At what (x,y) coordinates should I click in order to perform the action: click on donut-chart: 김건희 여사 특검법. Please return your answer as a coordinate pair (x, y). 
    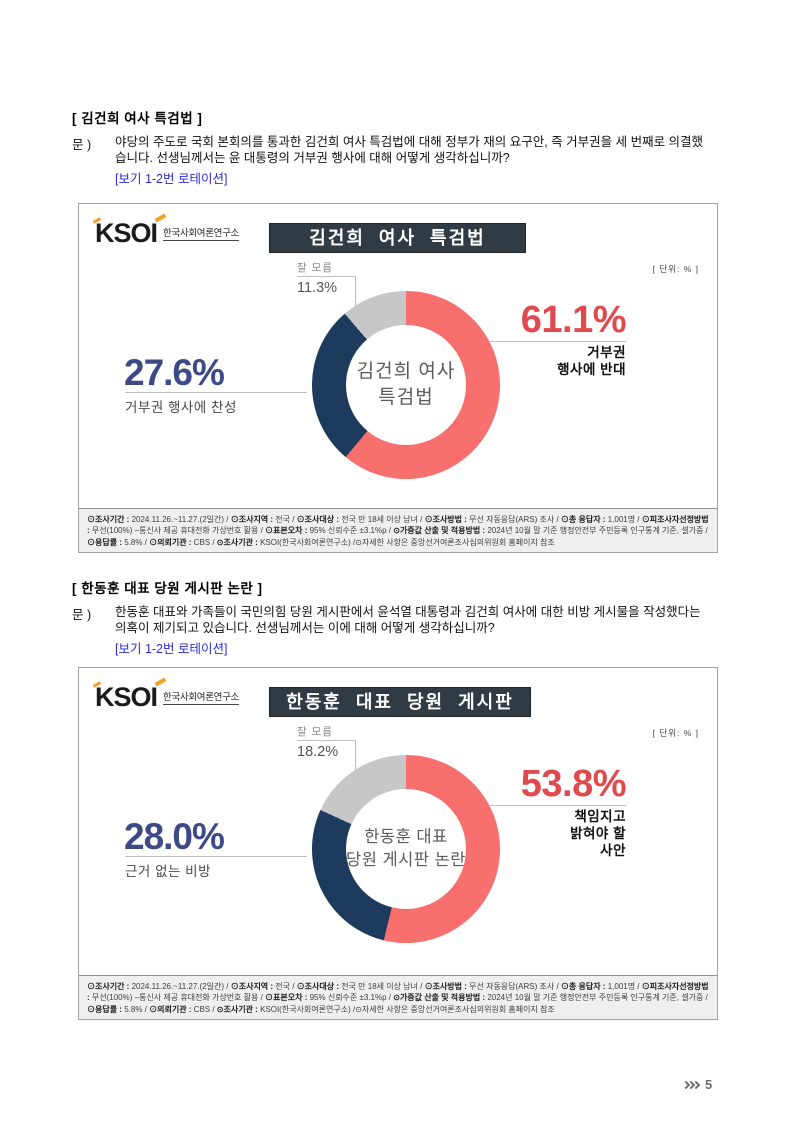
    Looking at the image, I should click on (406, 385).